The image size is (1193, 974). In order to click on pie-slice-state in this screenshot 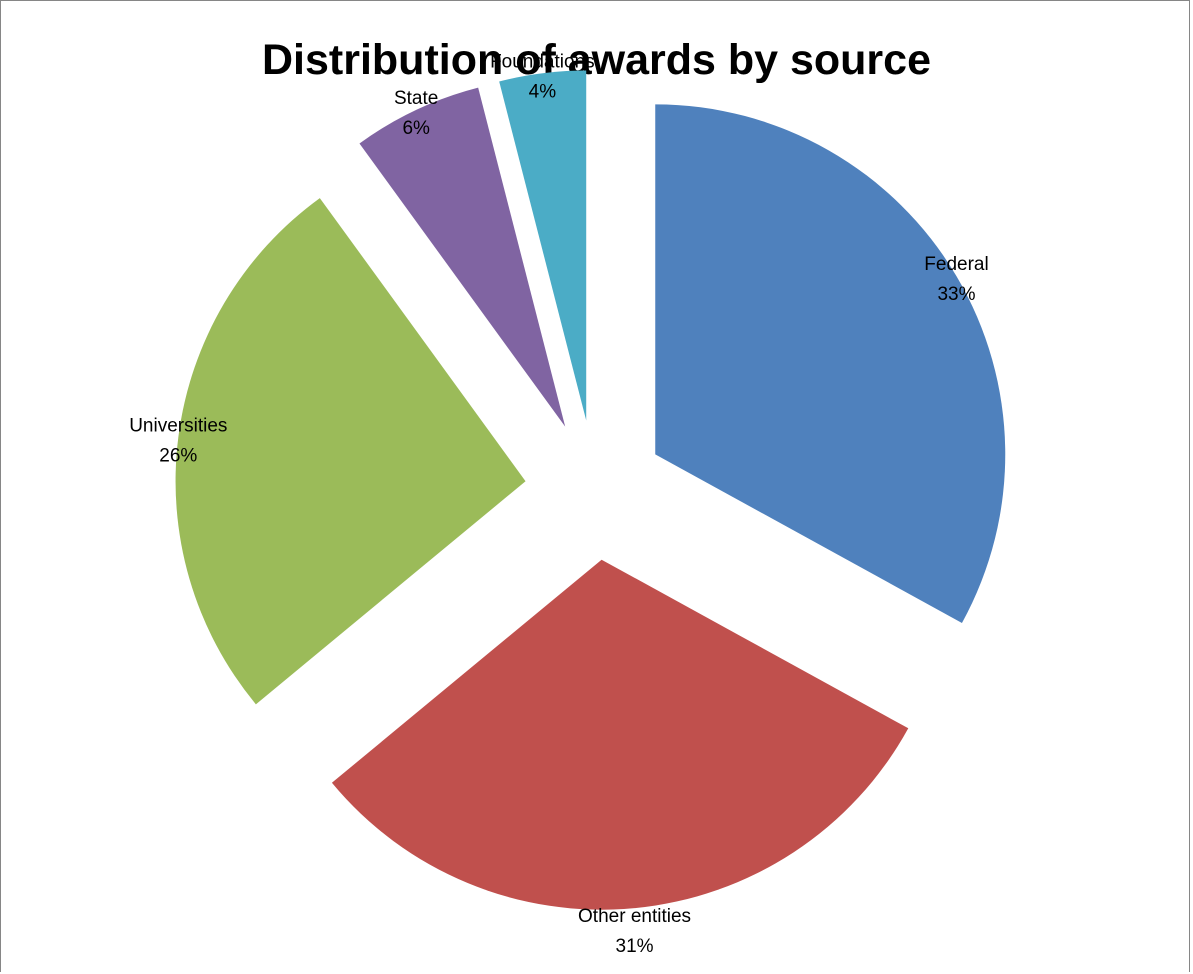, I will do `click(462, 257)`.